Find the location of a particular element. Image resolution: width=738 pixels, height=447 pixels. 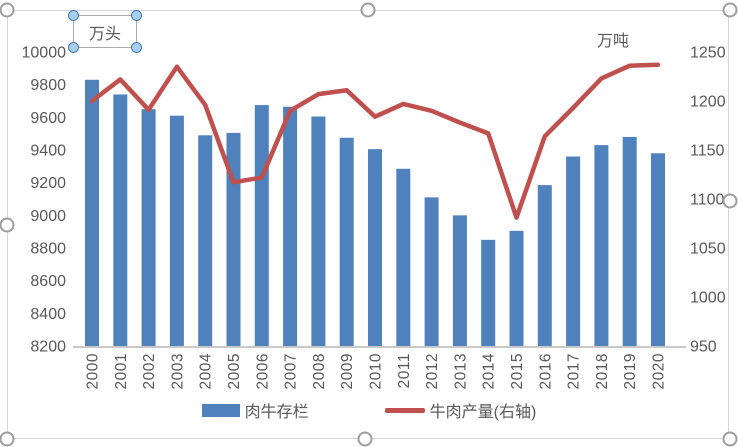

bar-2016 is located at coordinates (544, 265).